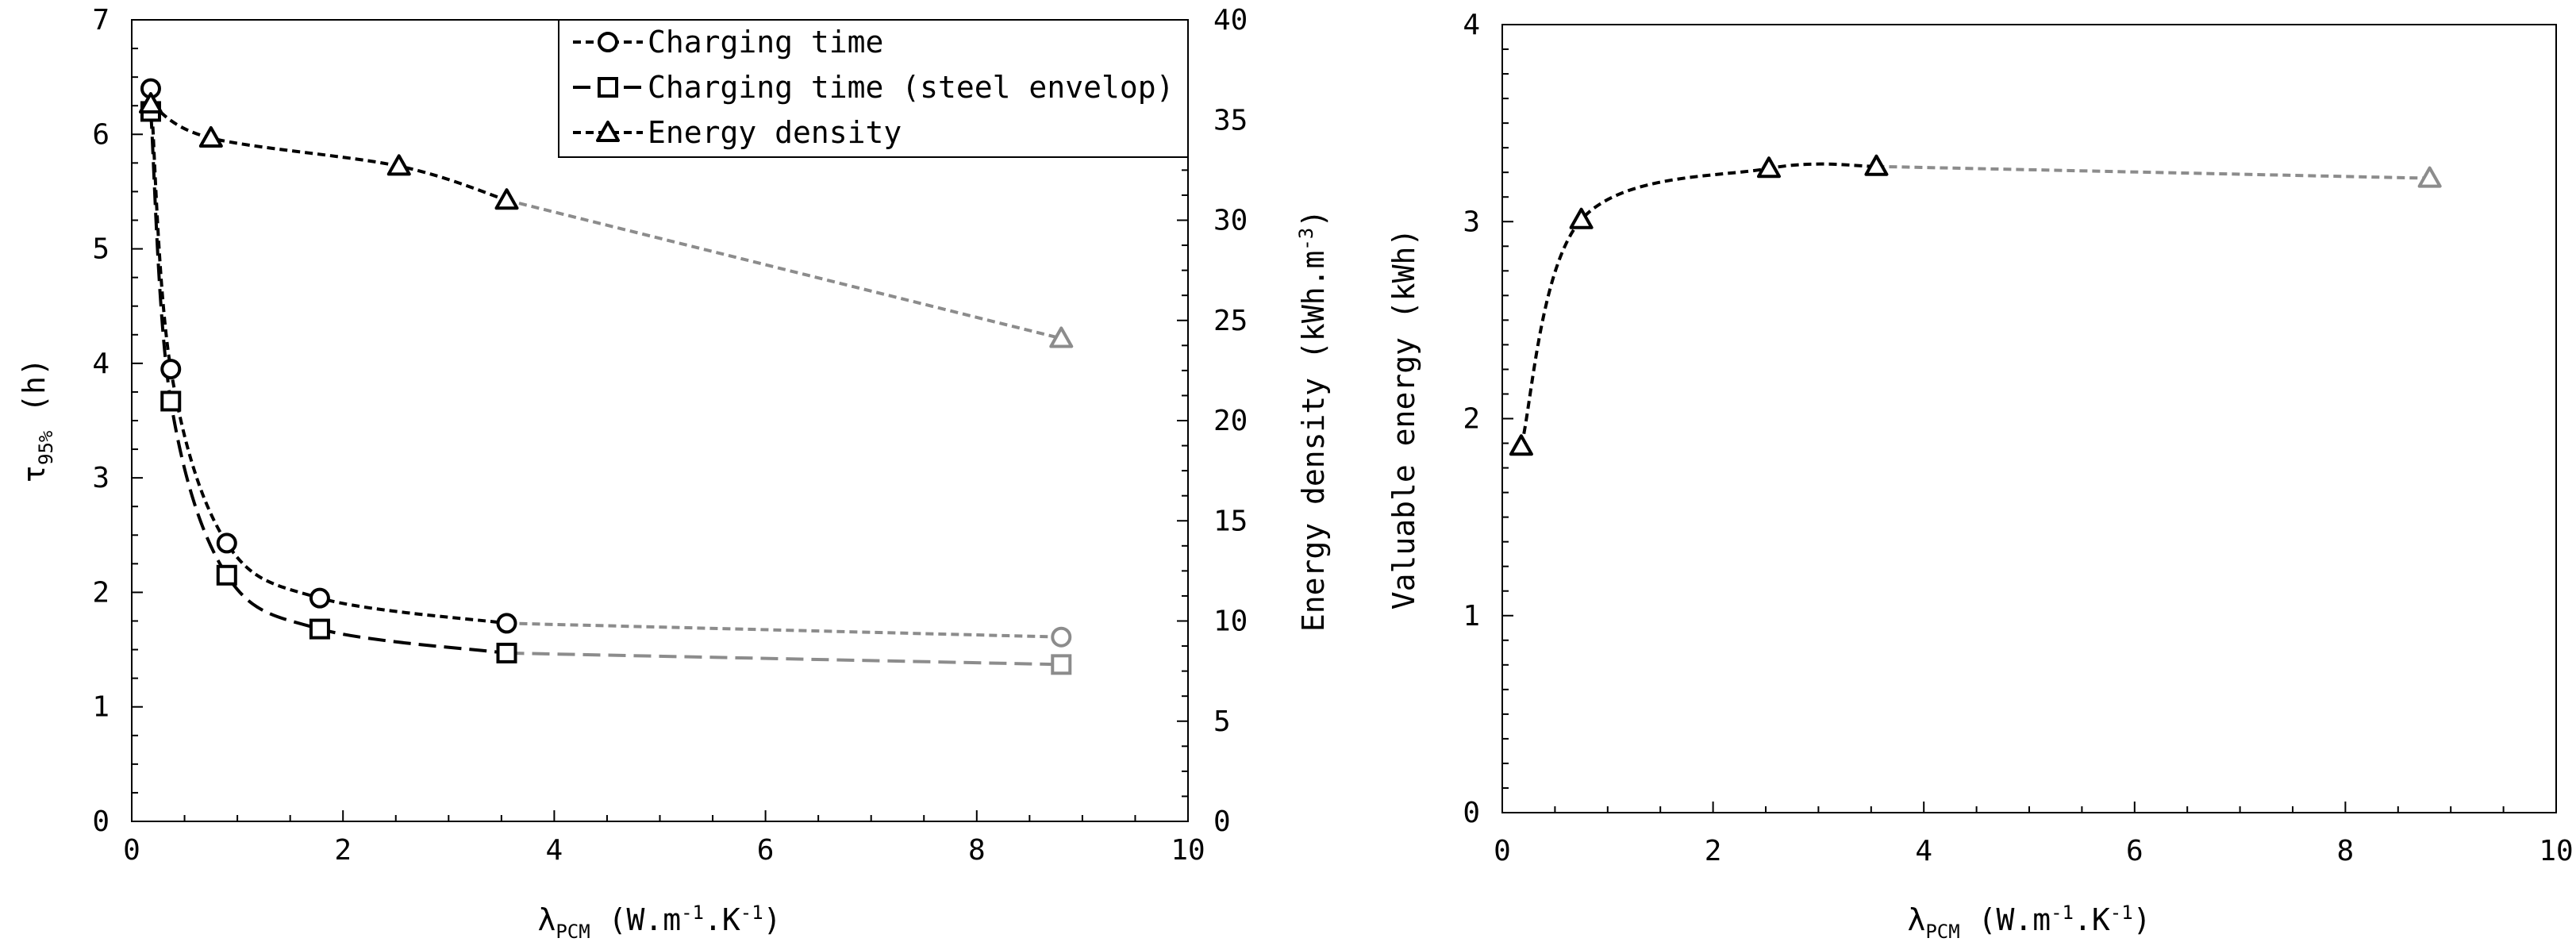 The height and width of the screenshot is (942, 2576). Describe the element at coordinates (775, 133) in the screenshot. I see `legend-label-energy-density: Energy density` at that location.